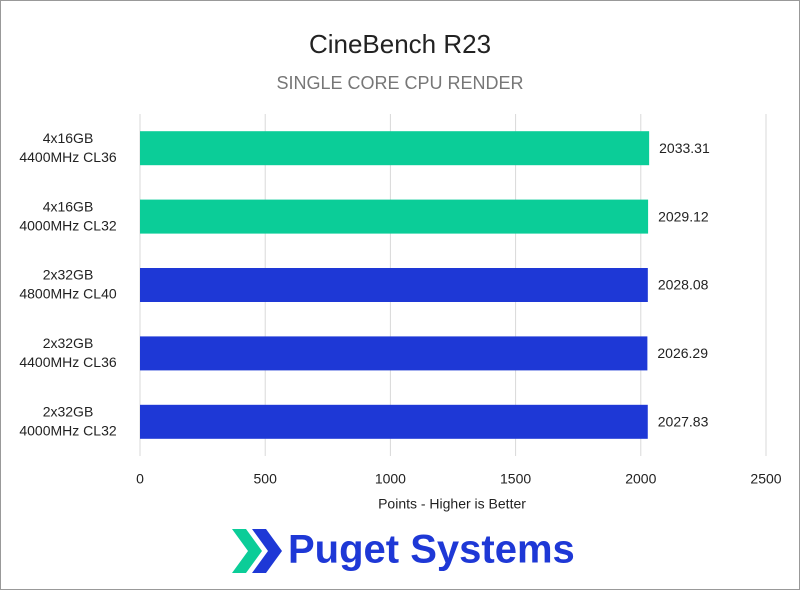  Describe the element at coordinates (683, 216) in the screenshot. I see `value-label: 2029.12` at that location.